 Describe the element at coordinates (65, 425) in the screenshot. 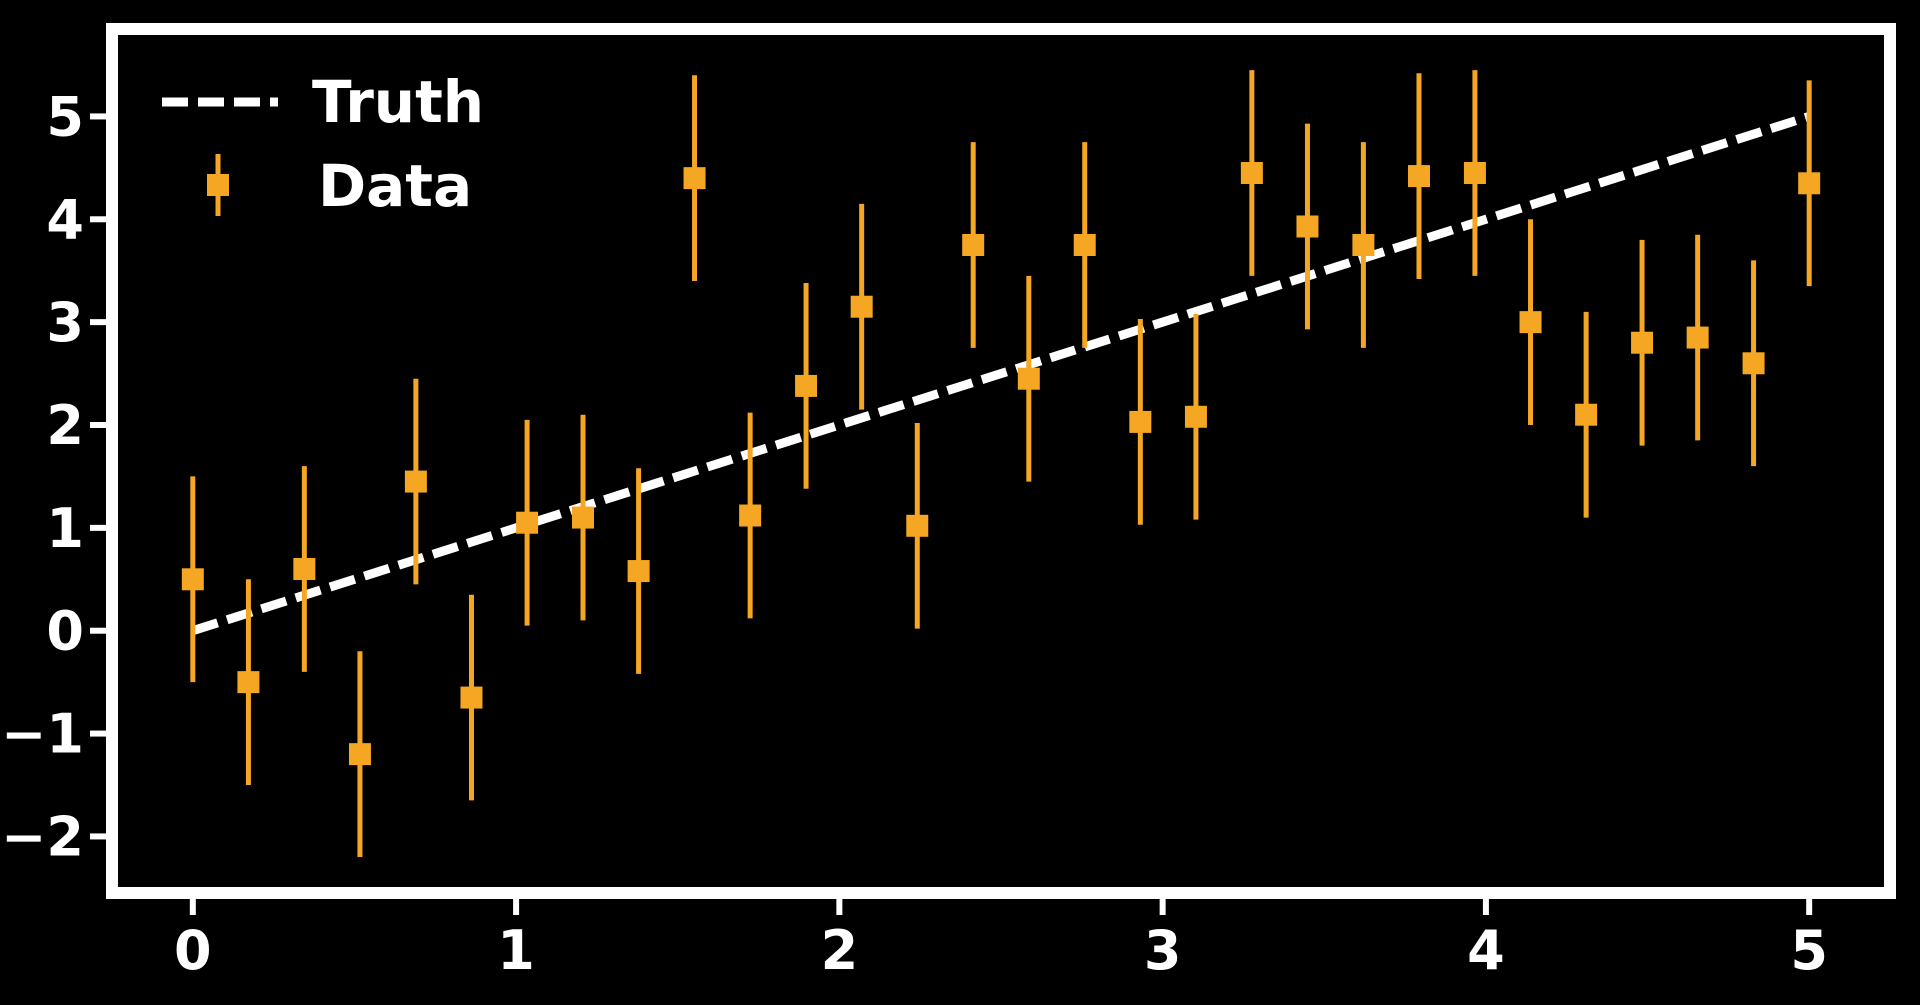

I see `y-tick-label: 2` at that location.